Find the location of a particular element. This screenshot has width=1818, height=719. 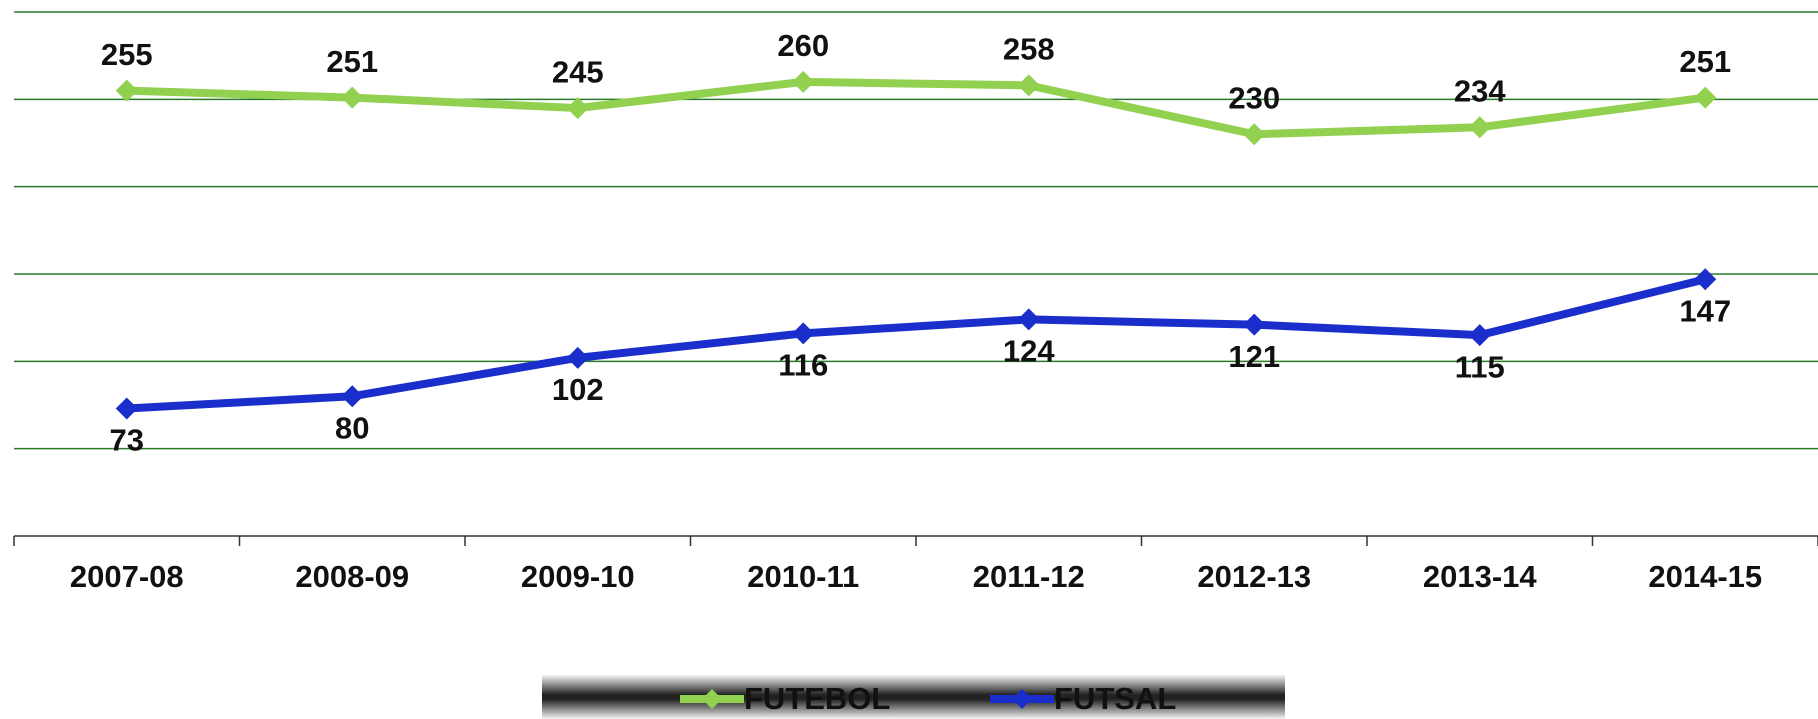

data-label: 255 is located at coordinates (127, 54).